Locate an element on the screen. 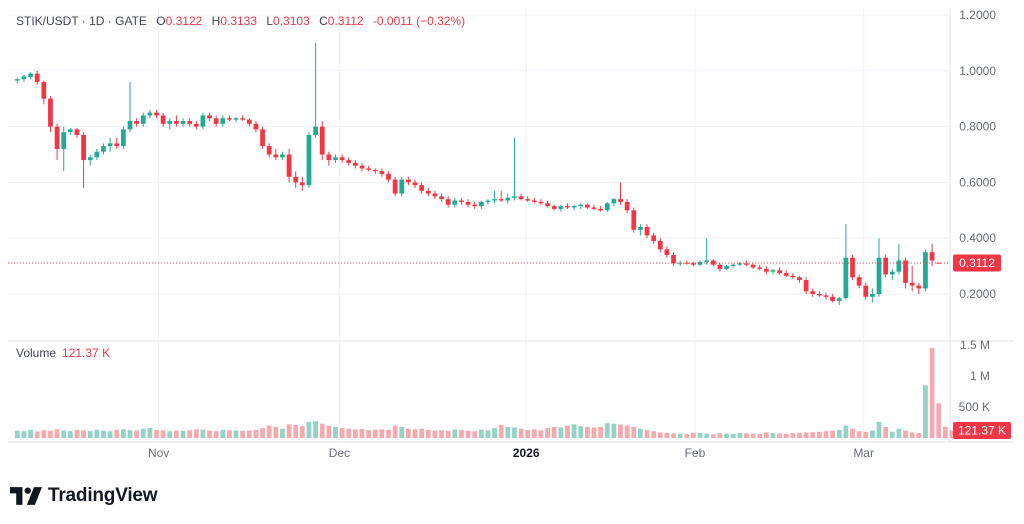 The image size is (1024, 524). symbol-label: STIK/USDT · 1D · GATE is located at coordinates (81, 21).